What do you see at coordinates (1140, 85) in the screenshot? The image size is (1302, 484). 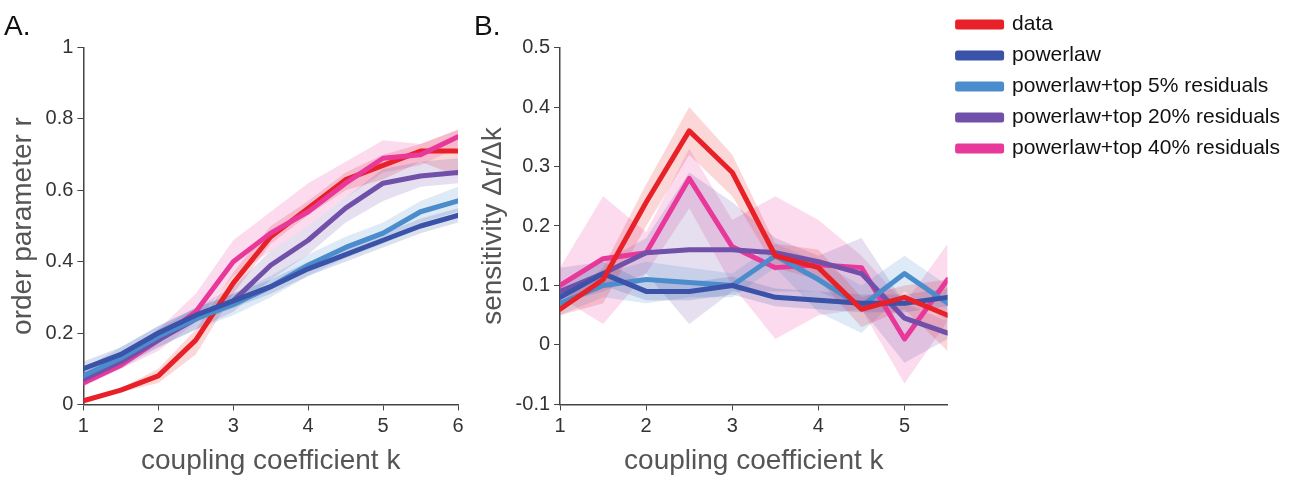 I see `legend-label: powerlaw+top 5% residuals` at bounding box center [1140, 85].